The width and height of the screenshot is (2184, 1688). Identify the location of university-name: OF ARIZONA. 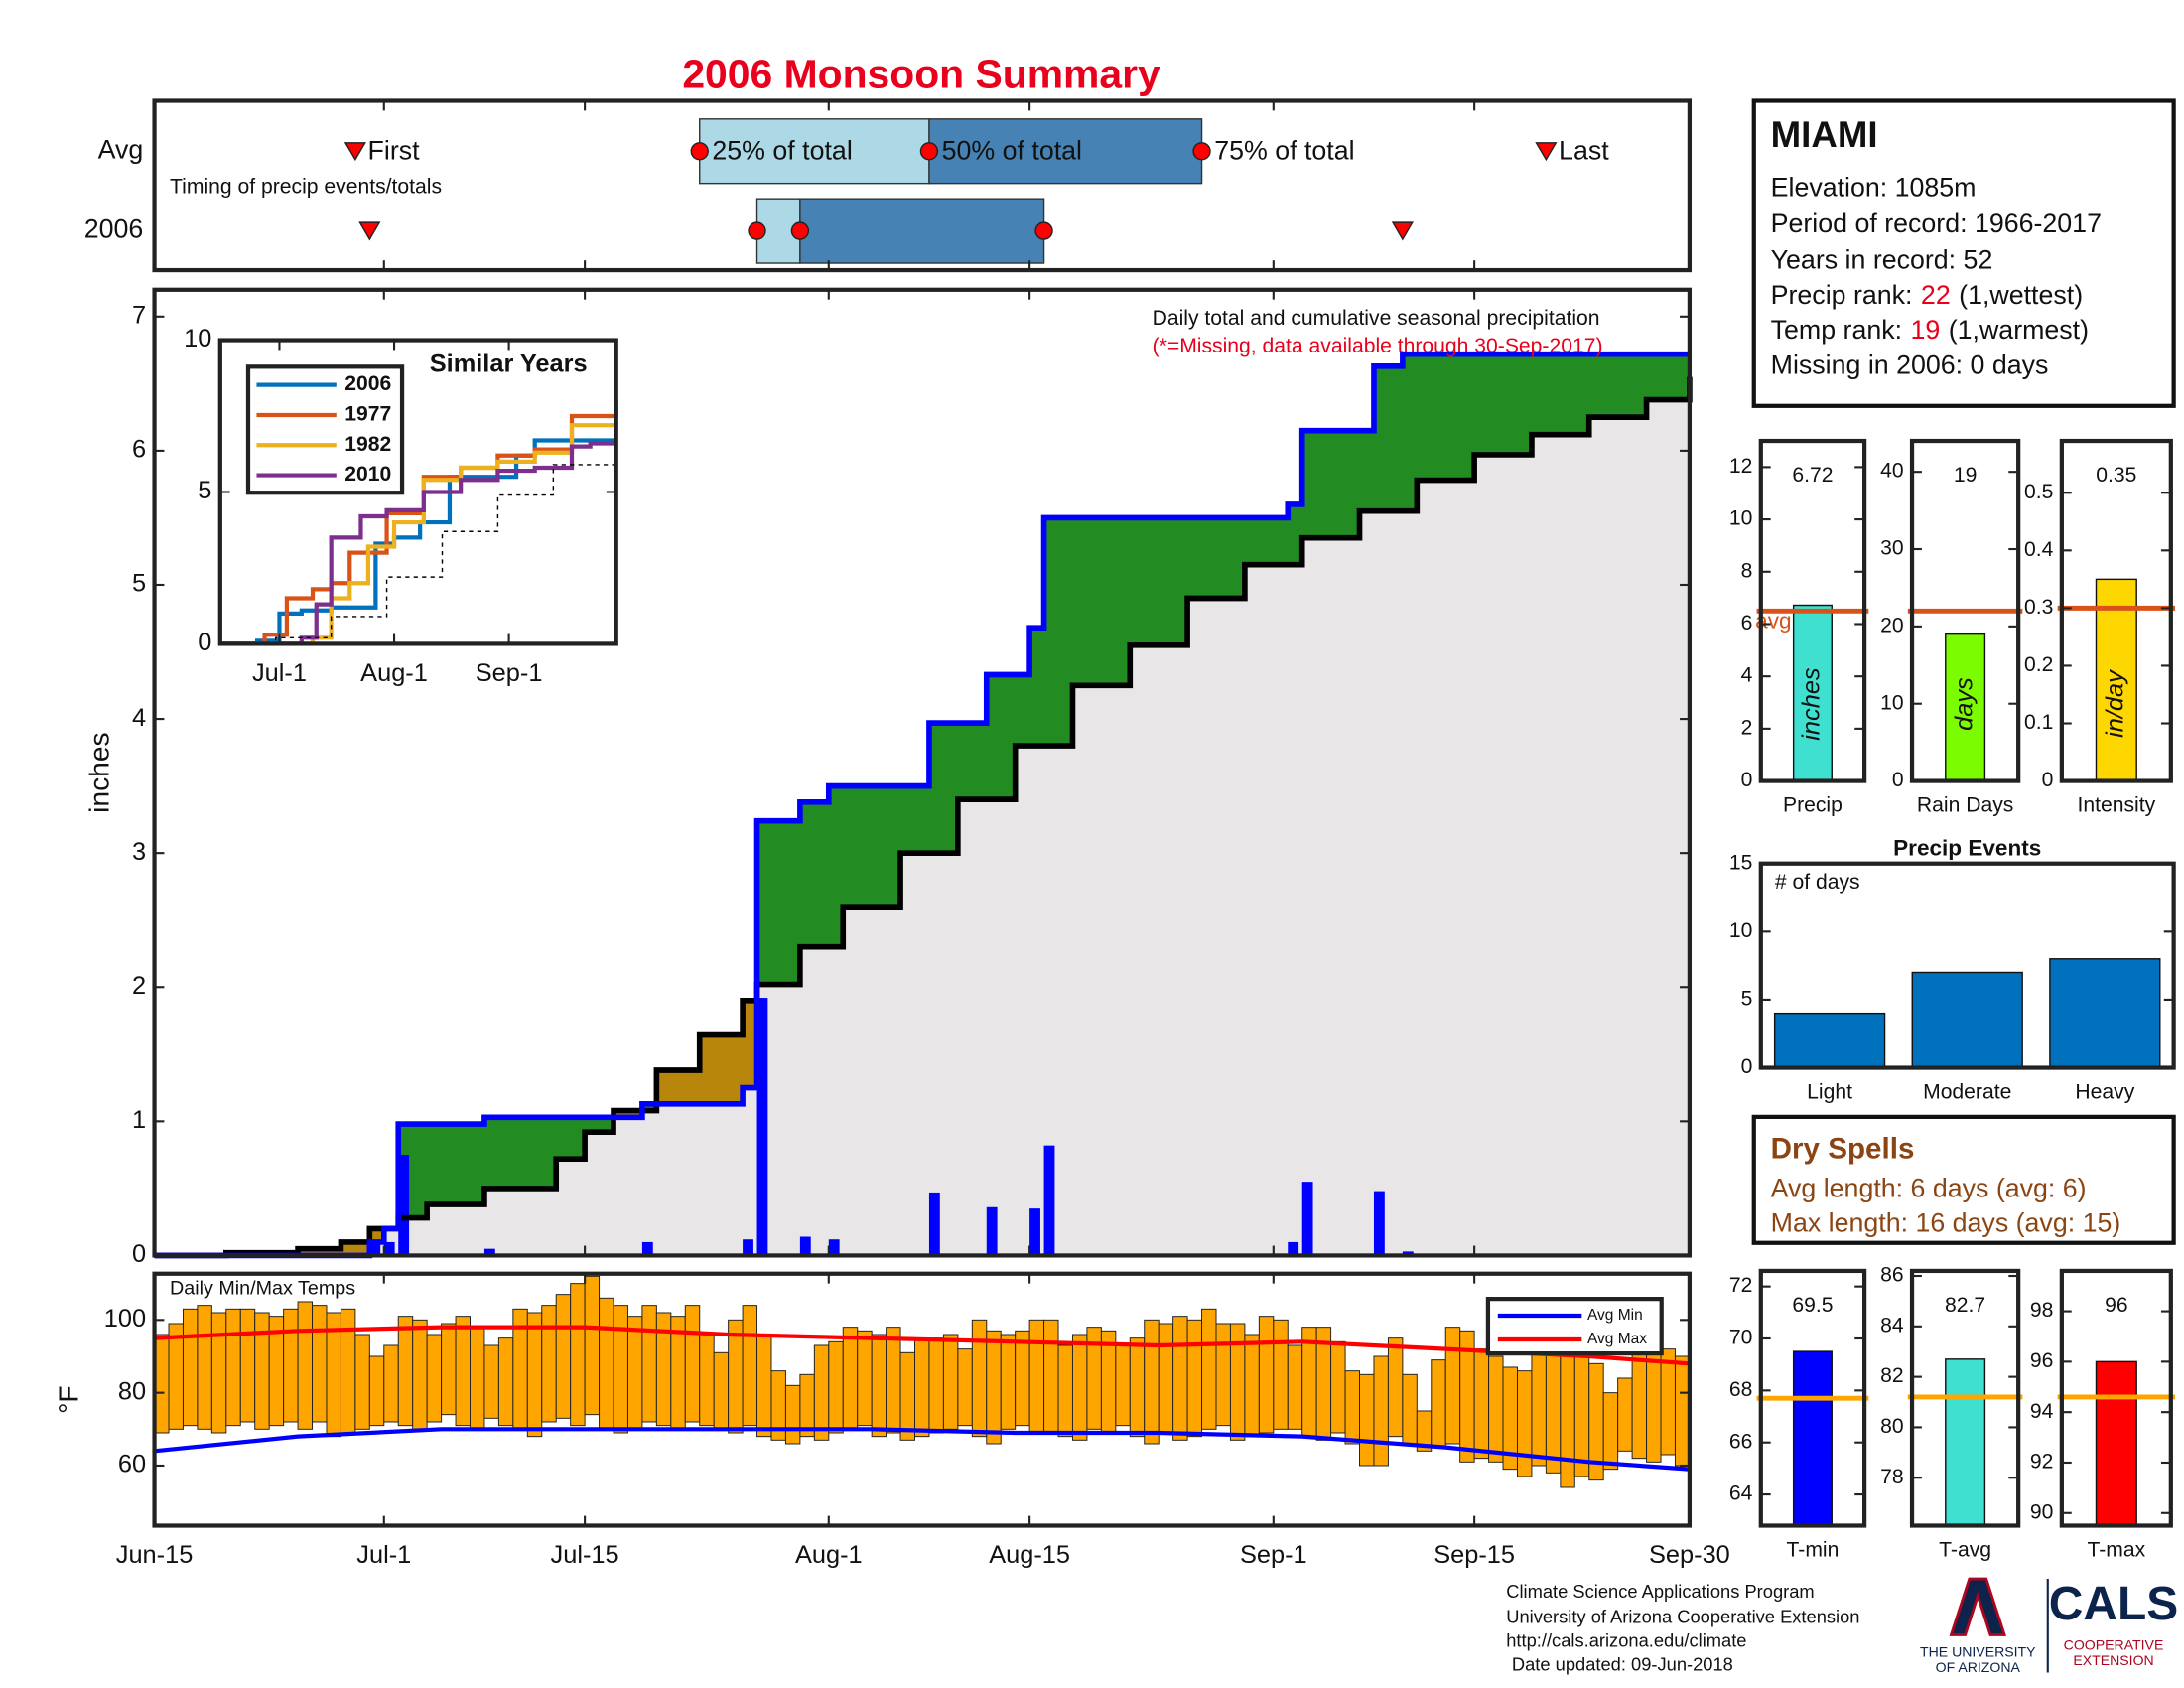
(1978, 1667).